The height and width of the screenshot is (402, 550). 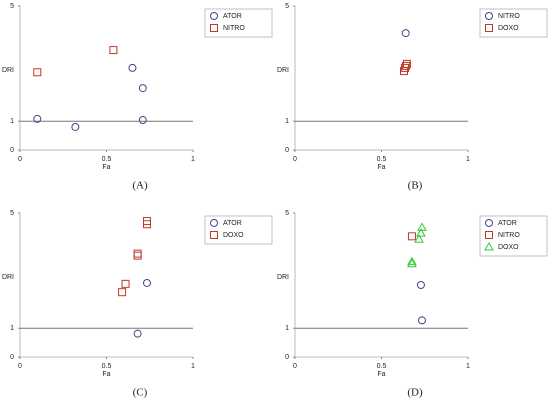 I want to click on panel-label: (C), so click(x=140, y=393).